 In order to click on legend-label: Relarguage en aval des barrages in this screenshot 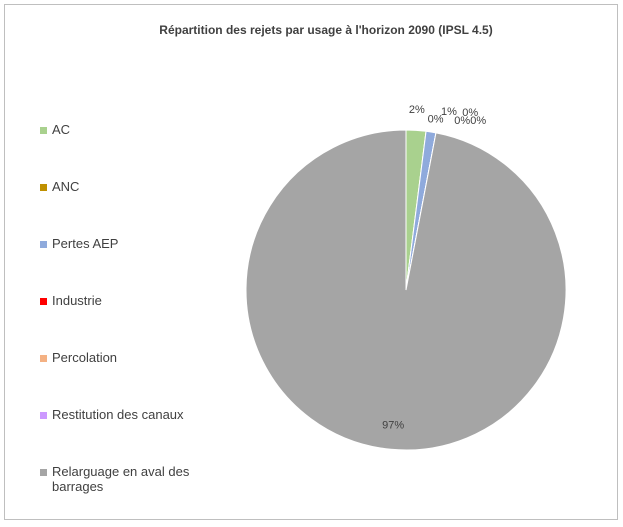, I will do `click(121, 479)`.